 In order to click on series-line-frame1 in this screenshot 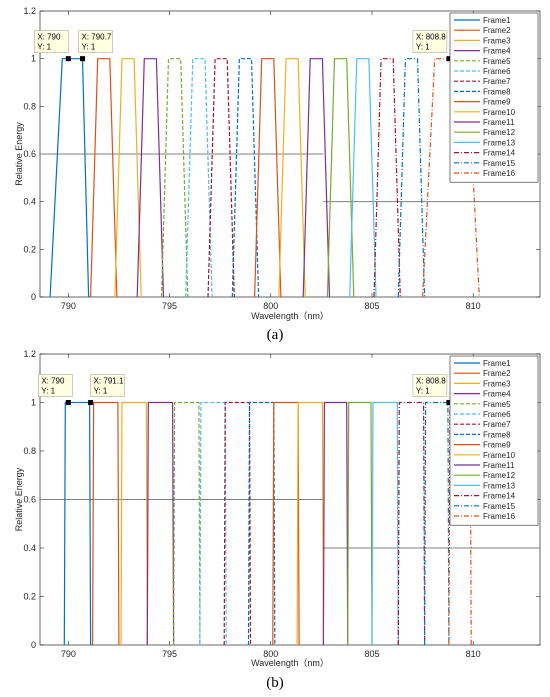, I will do `click(77, 523)`.